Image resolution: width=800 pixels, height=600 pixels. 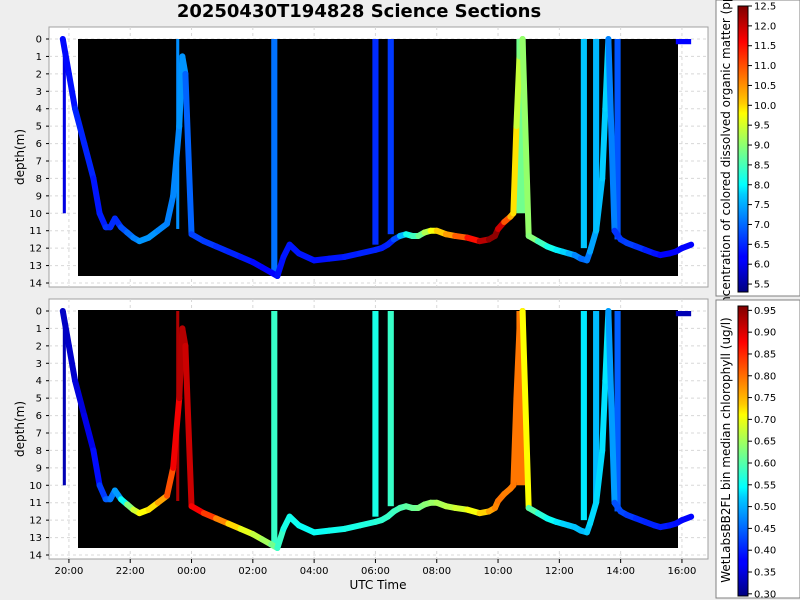 I want to click on colorbar-tick-label: 11.5, so click(x=765, y=46).